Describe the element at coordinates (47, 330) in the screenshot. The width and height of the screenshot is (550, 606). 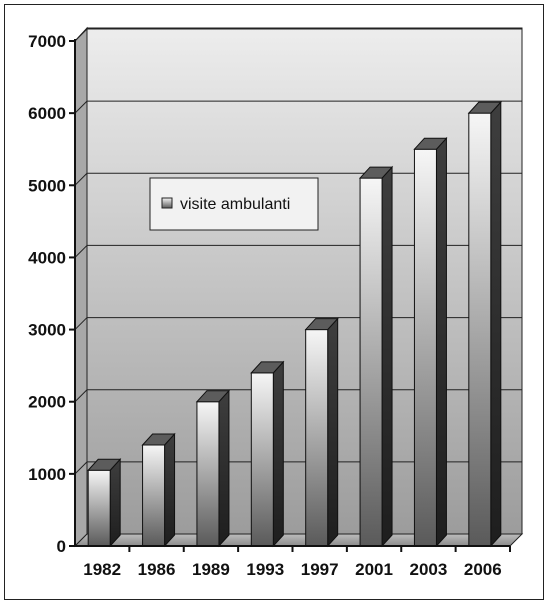
I see `y-tick-label-3000: 3000` at that location.